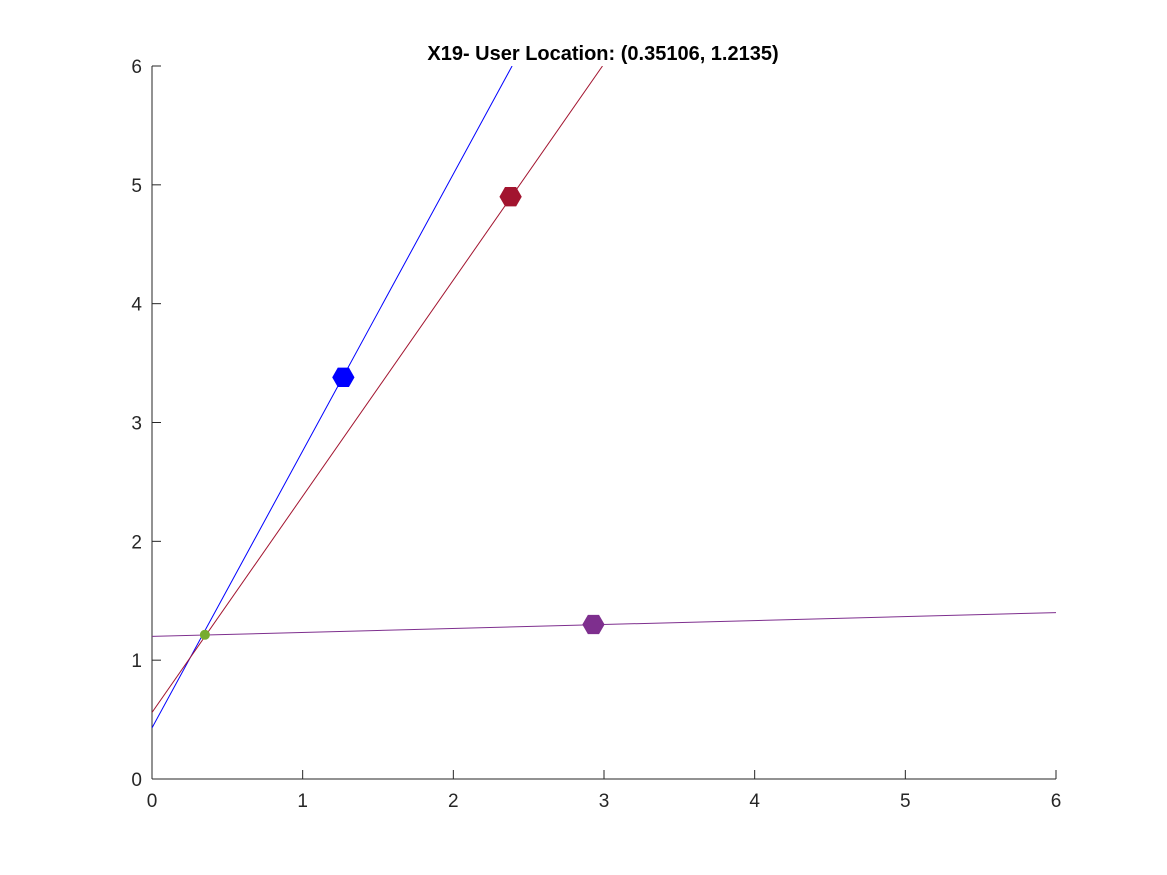 This screenshot has height=875, width=1167. I want to click on y-tick-label: 4, so click(136, 305).